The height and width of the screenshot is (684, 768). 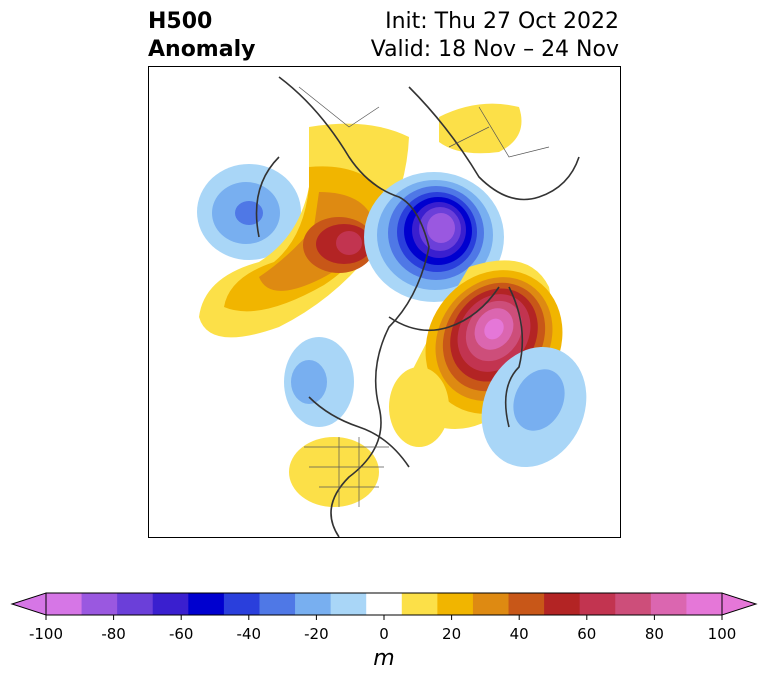 What do you see at coordinates (249, 634) in the screenshot?
I see `colorbar-tick-label: -40` at bounding box center [249, 634].